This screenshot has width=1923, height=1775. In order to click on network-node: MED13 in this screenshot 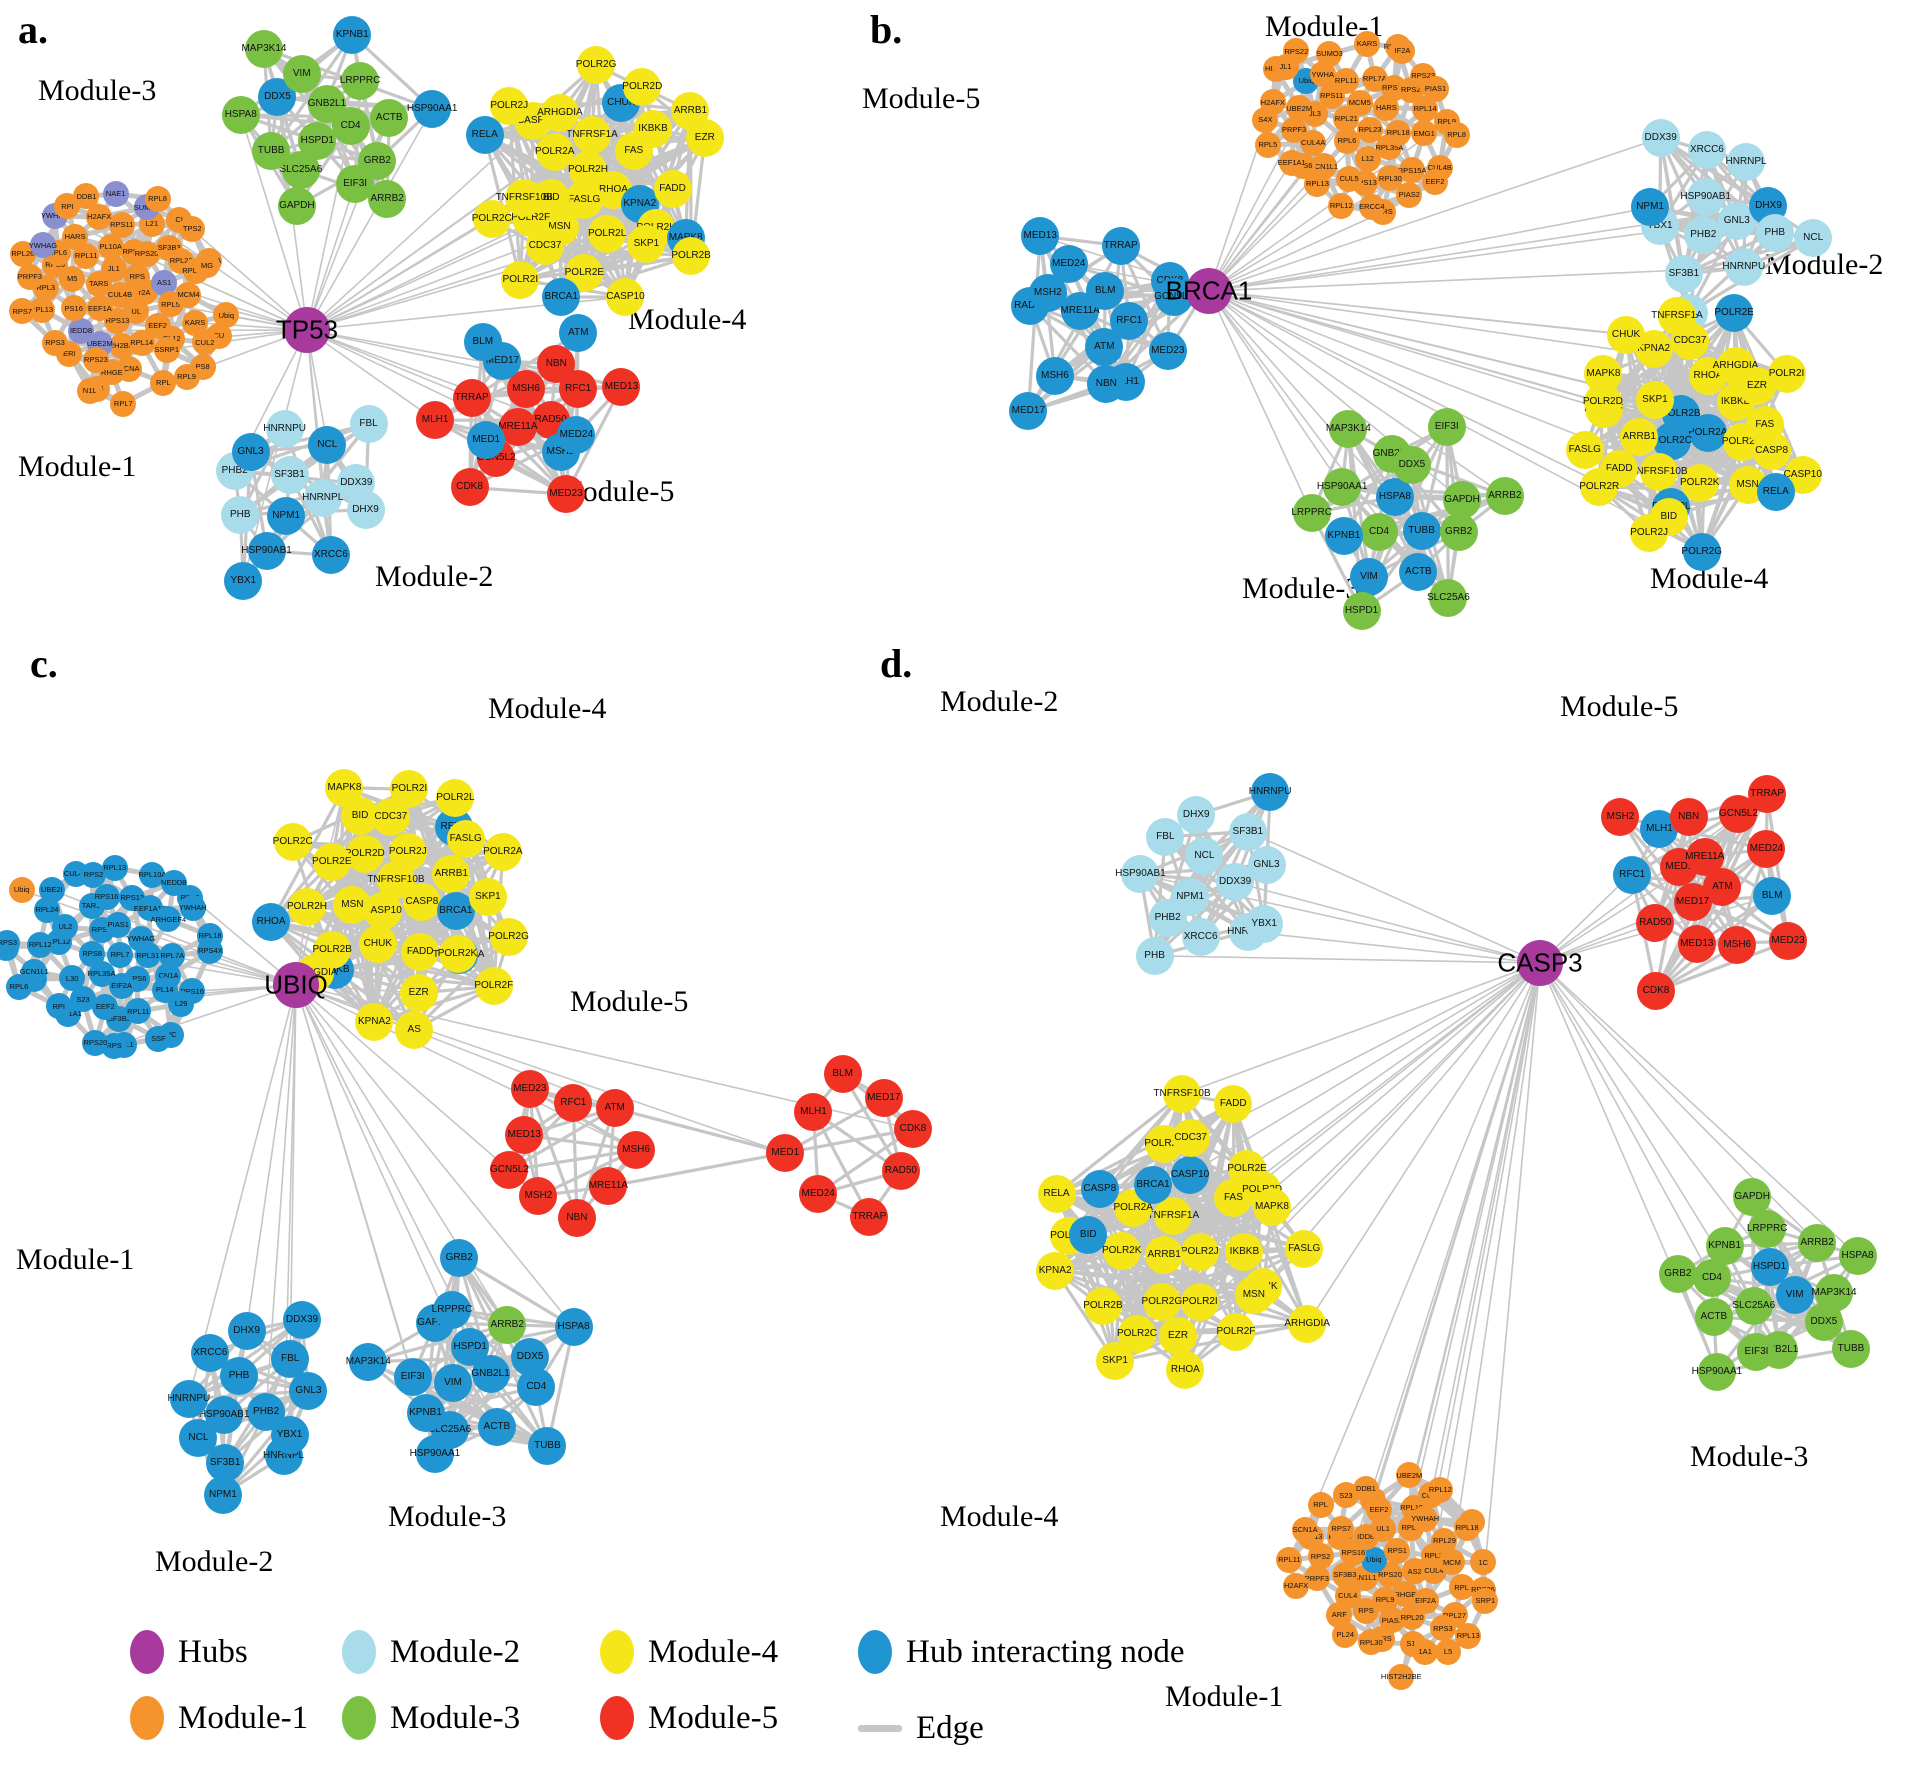, I will do `click(1696, 943)`.